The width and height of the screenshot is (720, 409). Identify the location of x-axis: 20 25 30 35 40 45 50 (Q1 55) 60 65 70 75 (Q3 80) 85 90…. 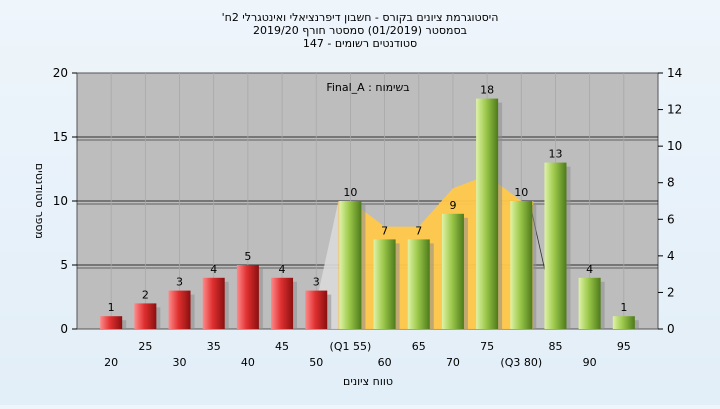
(367, 354).